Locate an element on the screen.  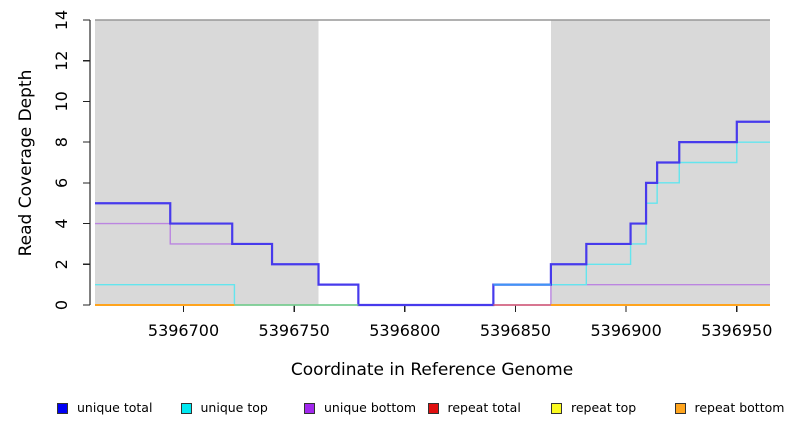
x-tick-label: 5396850 is located at coordinates (515, 330).